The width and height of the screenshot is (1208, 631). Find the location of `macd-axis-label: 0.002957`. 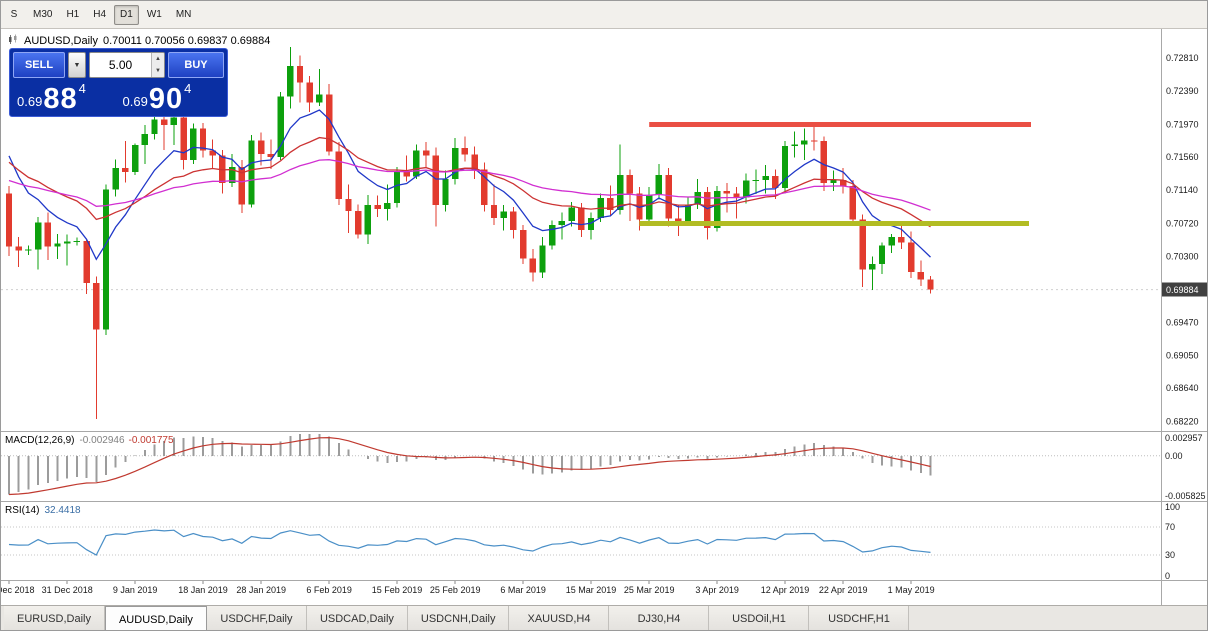

macd-axis-label: 0.002957 is located at coordinates (1184, 438).